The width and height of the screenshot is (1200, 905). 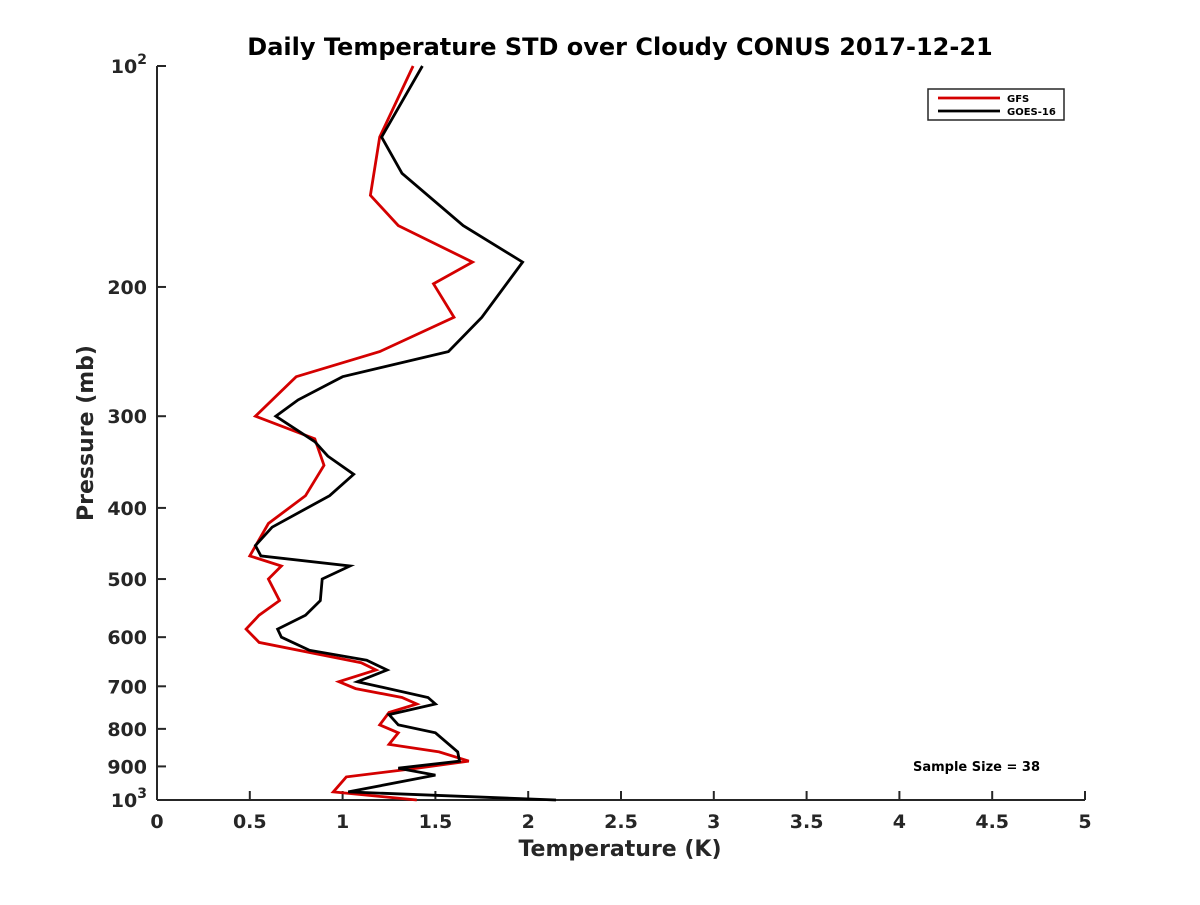 What do you see at coordinates (713, 822) in the screenshot?
I see `x-tick-label: 3` at bounding box center [713, 822].